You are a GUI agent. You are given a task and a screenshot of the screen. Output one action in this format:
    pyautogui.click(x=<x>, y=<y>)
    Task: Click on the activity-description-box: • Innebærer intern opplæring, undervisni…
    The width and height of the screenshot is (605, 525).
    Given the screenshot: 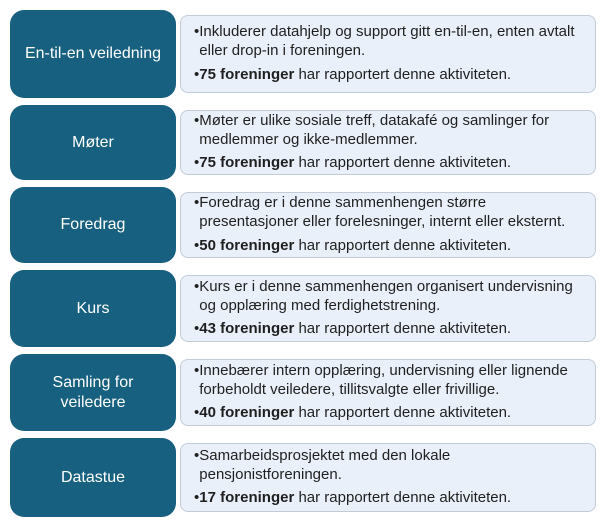 What is the action you would take?
    pyautogui.click(x=388, y=392)
    